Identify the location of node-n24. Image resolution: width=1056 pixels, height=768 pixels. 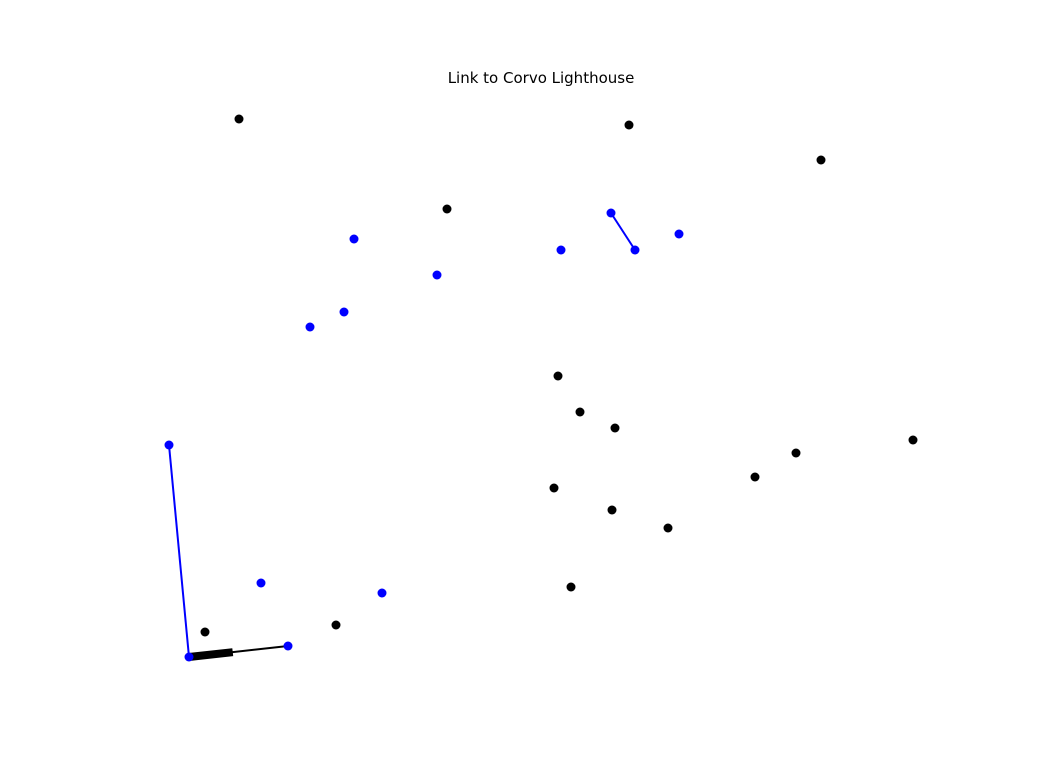
(571, 587).